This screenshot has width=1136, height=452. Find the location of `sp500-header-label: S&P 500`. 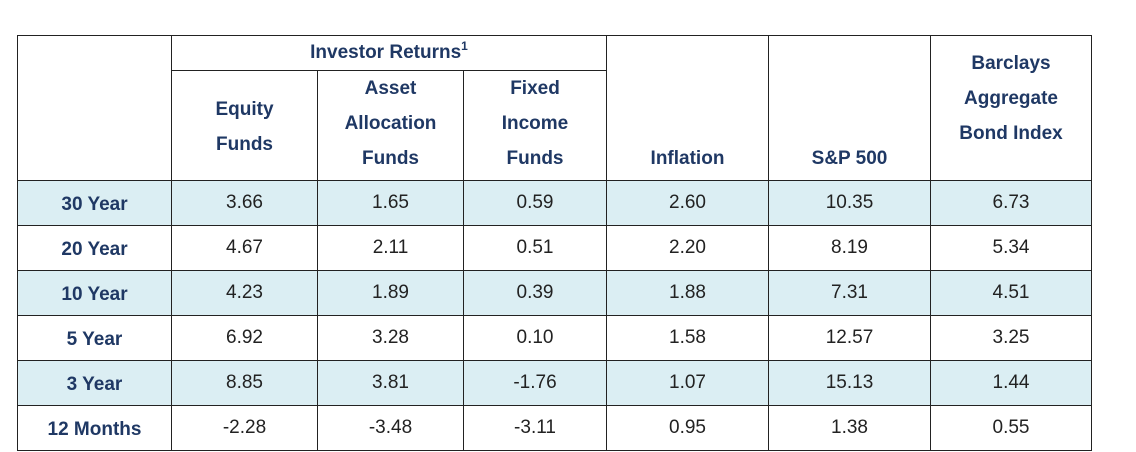

sp500-header-label: S&P 500 is located at coordinates (849, 158).